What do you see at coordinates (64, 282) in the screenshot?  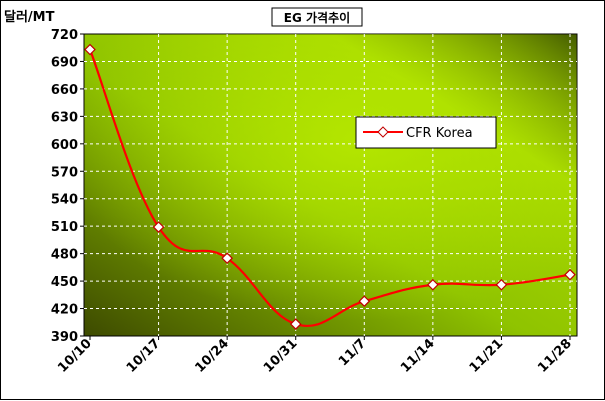 I see `y-tick-label: 450` at bounding box center [64, 282].